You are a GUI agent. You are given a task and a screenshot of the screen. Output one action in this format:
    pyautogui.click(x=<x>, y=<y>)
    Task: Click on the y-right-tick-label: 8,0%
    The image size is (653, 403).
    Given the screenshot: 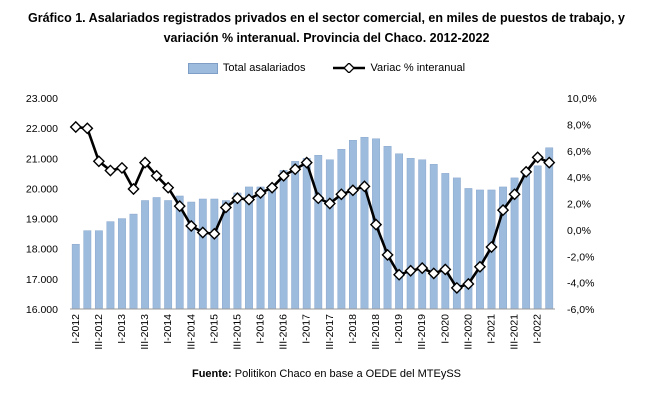 What is the action you would take?
    pyautogui.click(x=579, y=125)
    